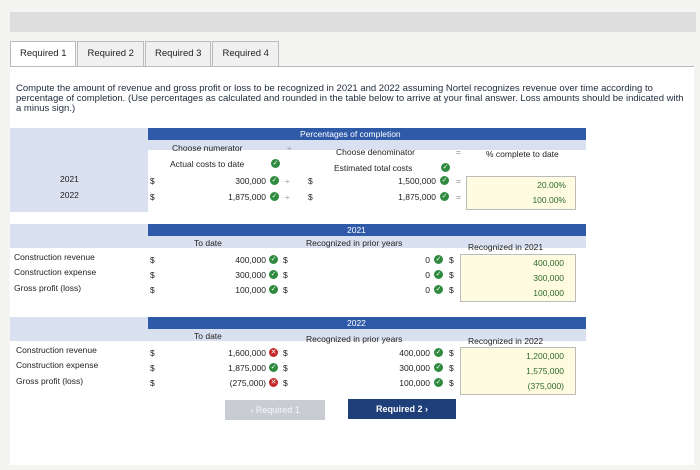  What do you see at coordinates (110, 53) in the screenshot?
I see `tab-required-2: Required 2` at bounding box center [110, 53].